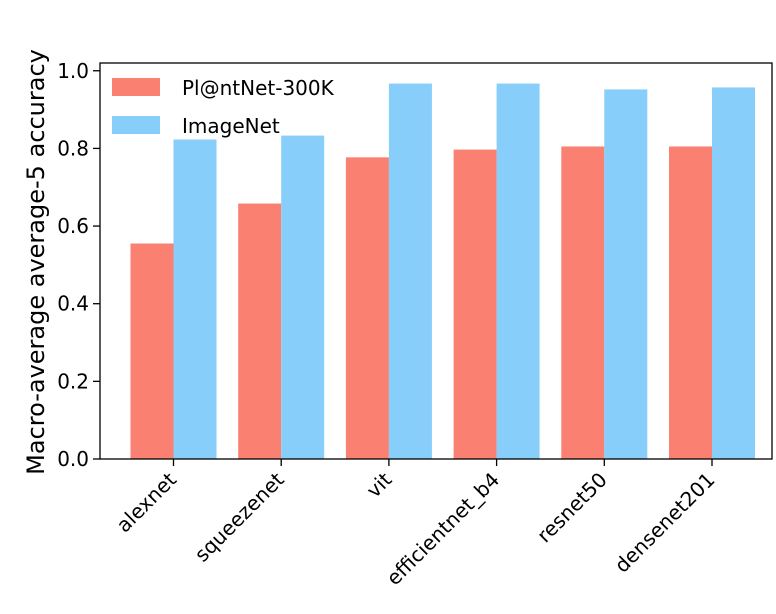  What do you see at coordinates (73, 226) in the screenshot?
I see `y-tick-label: 0.6` at bounding box center [73, 226].